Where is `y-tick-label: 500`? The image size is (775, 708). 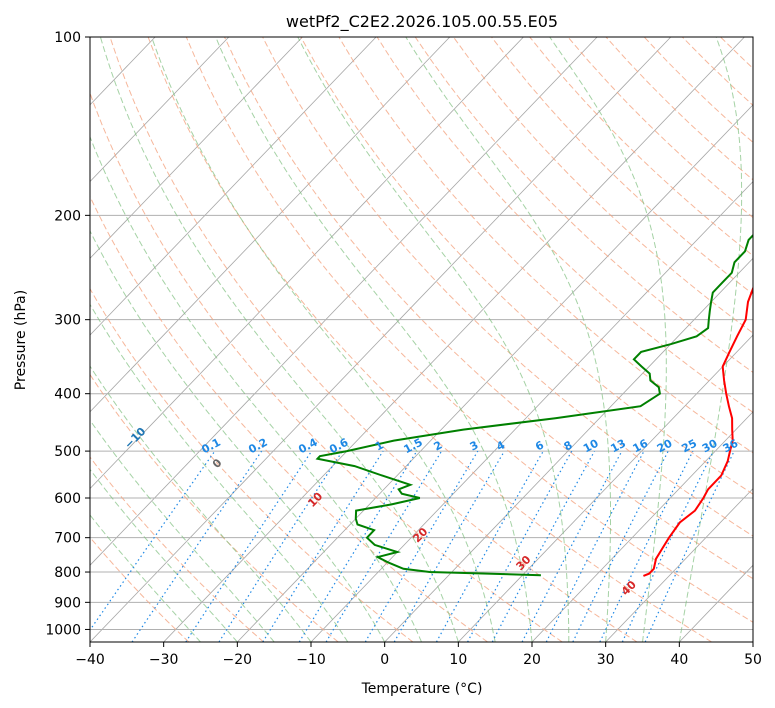 y-tick-label: 500 is located at coordinates (67, 452).